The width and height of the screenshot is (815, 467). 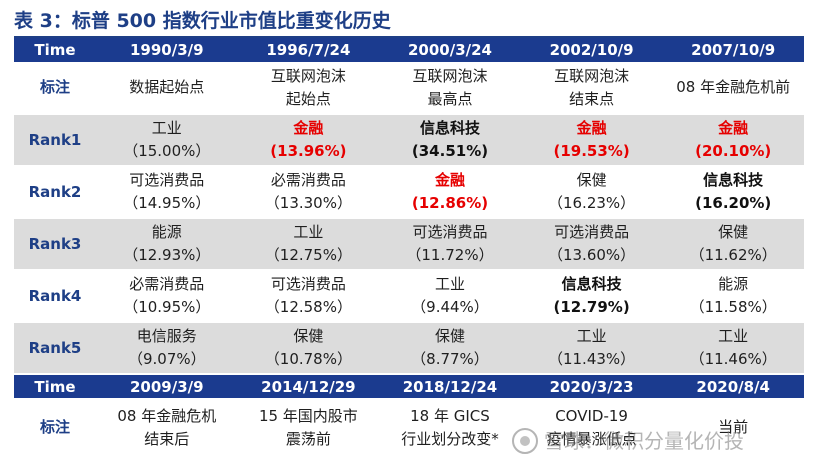 What do you see at coordinates (167, 192) in the screenshot?
I see `sector-cell: 可选消费品 （14.95%）` at bounding box center [167, 192].